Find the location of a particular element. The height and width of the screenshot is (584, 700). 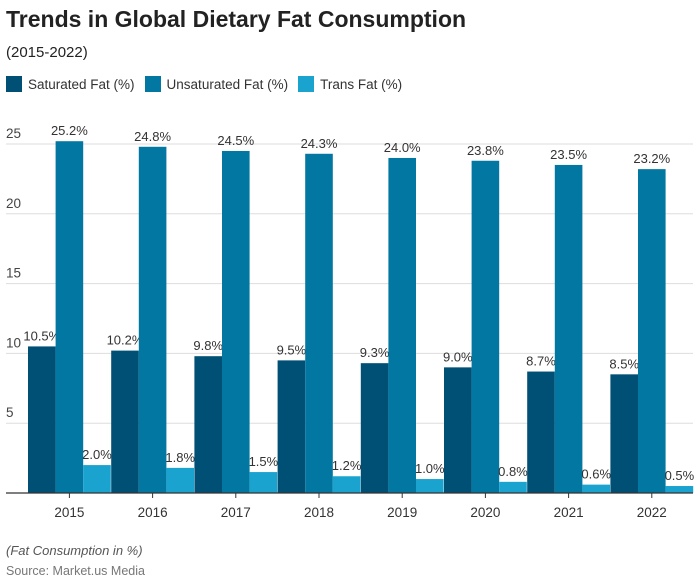

y-tick-label: 25 is located at coordinates (13, 133).